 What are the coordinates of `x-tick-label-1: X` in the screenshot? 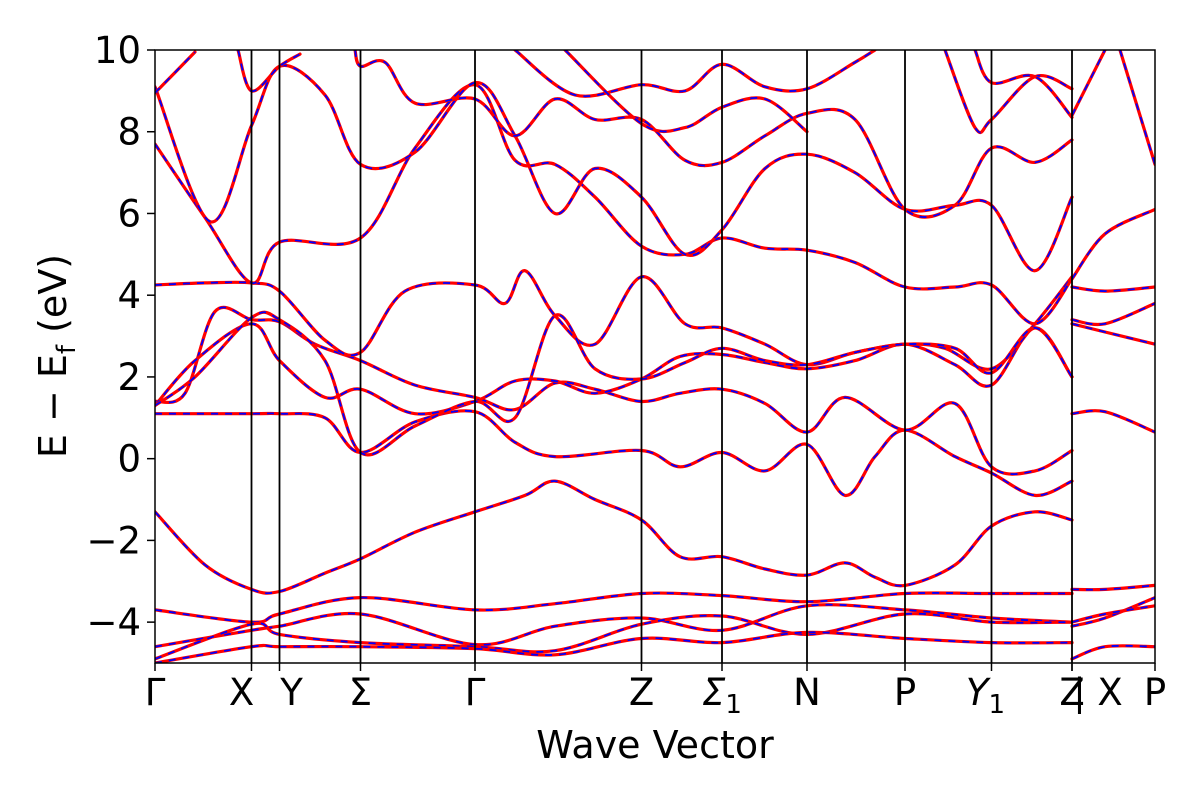 It's located at (241, 692).